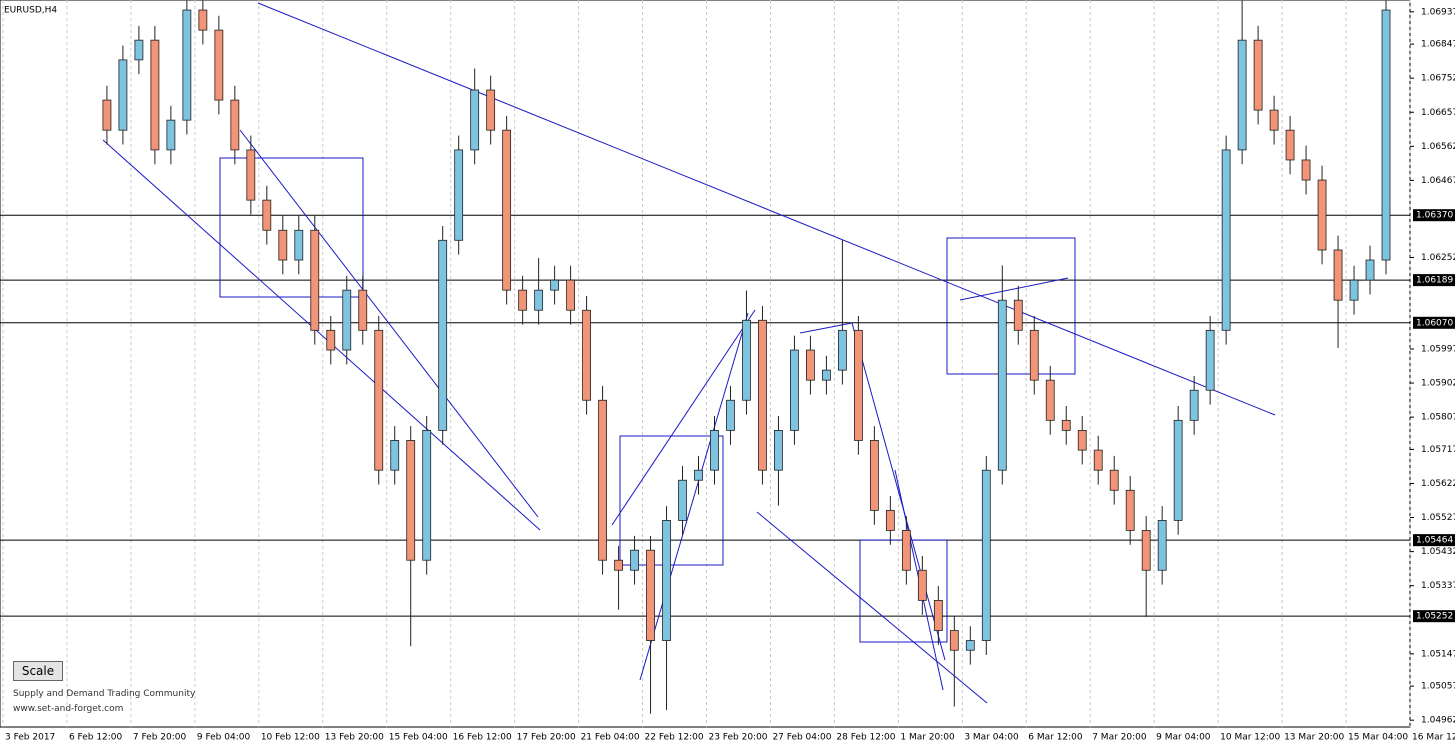 Image resolution: width=1455 pixels, height=747 pixels. What do you see at coordinates (38, 671) in the screenshot?
I see `scale-button: Scale` at bounding box center [38, 671].